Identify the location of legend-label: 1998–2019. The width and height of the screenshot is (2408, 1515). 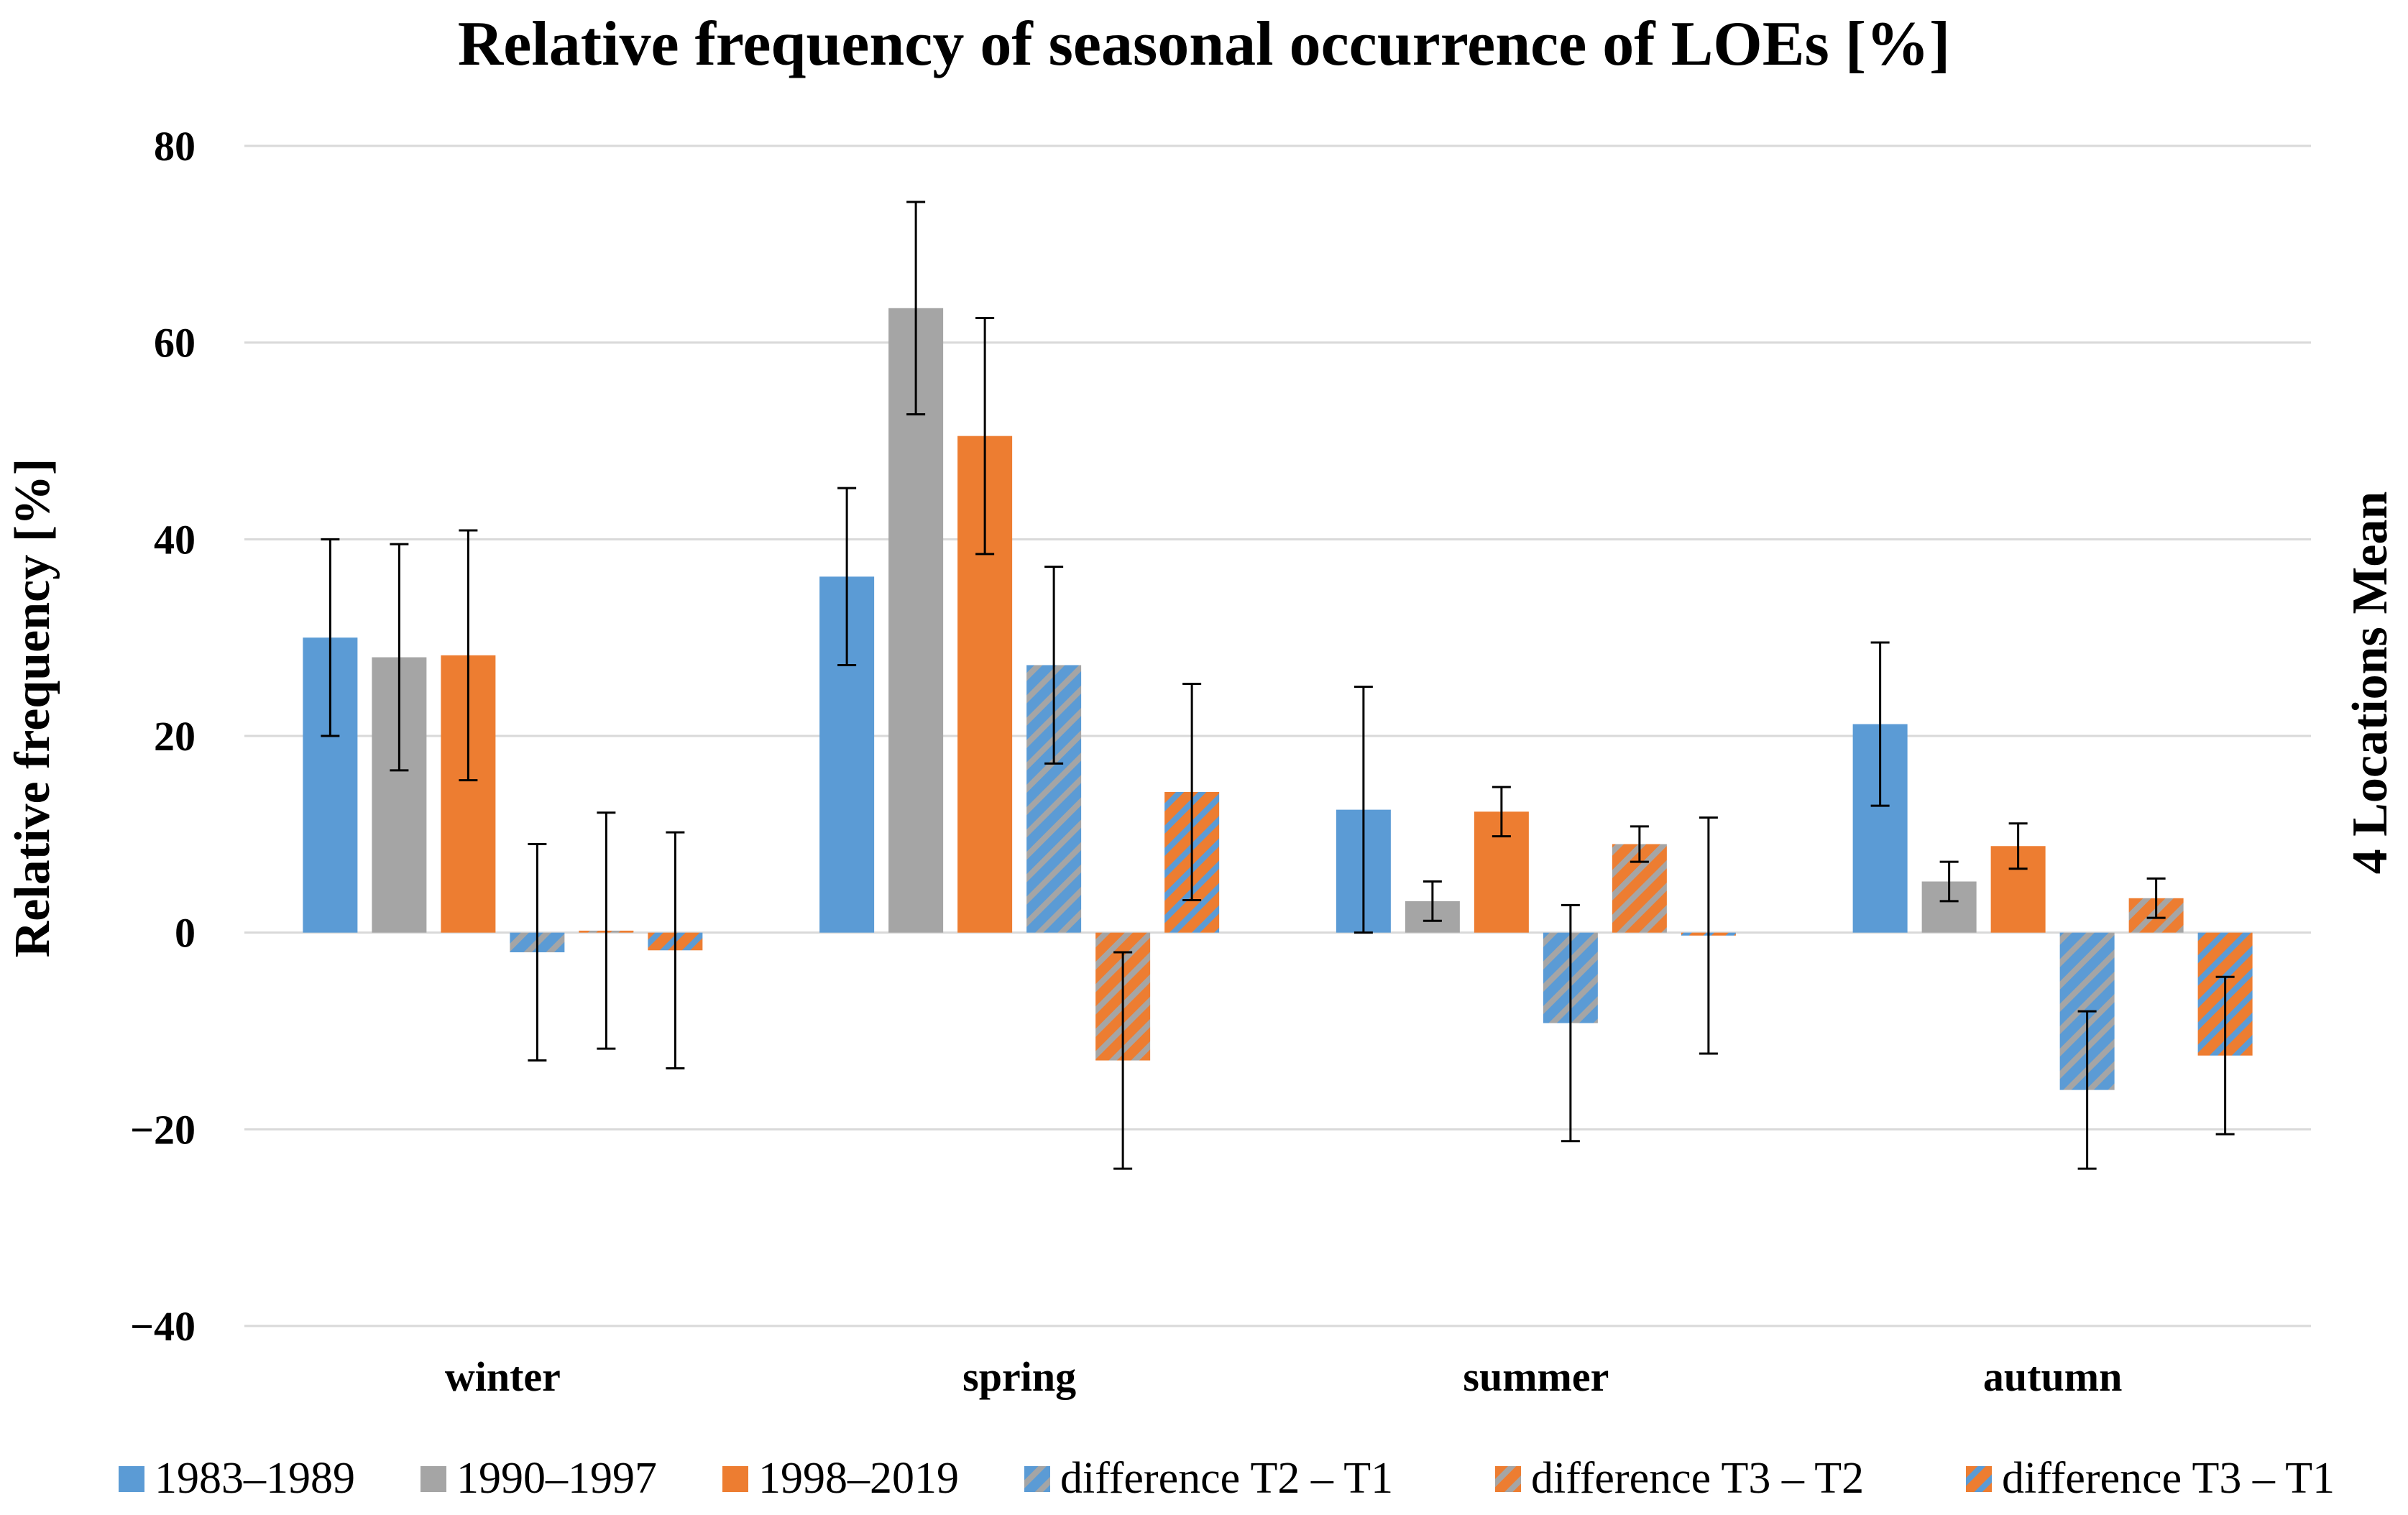
(858, 1479).